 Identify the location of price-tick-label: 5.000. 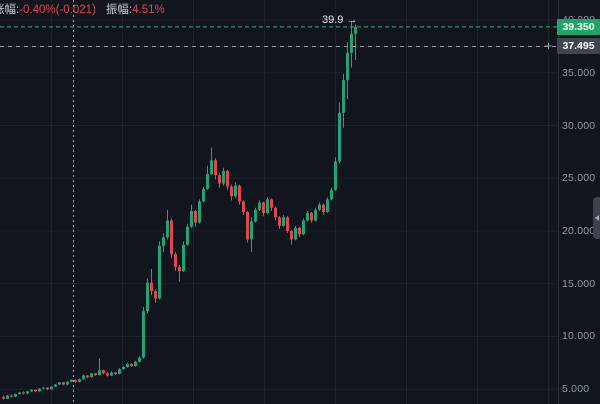
(576, 389).